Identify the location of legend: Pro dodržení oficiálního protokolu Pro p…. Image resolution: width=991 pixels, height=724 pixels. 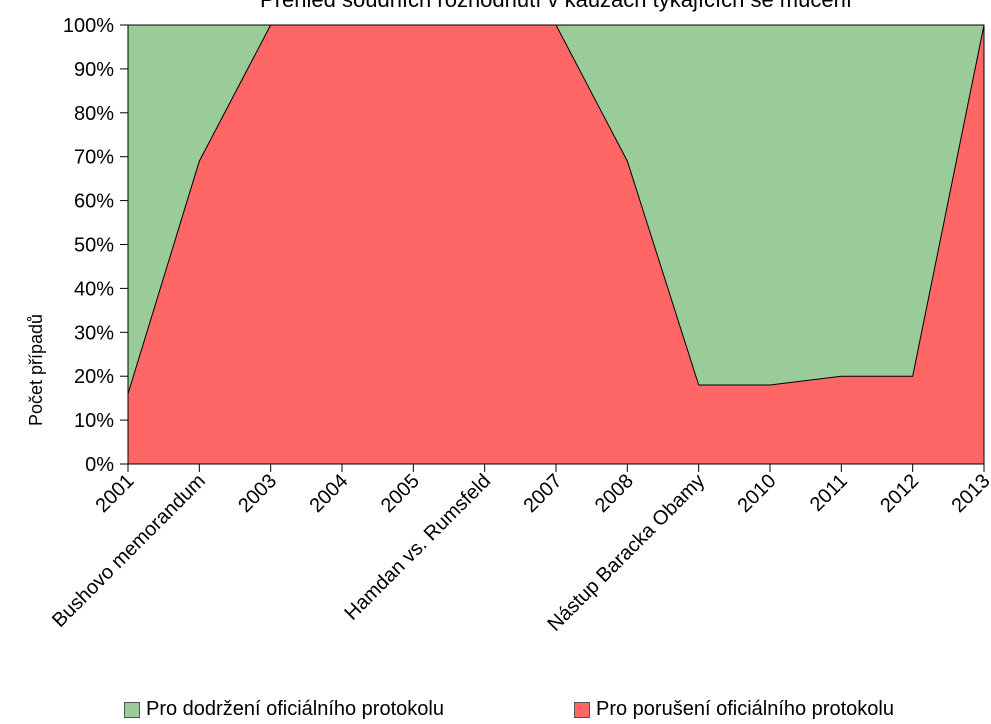
(495, 711).